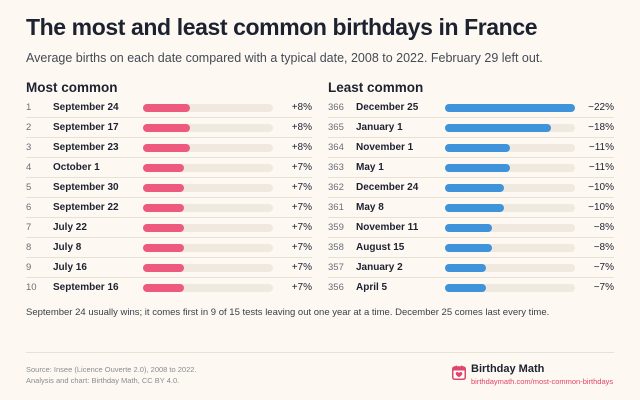 The image size is (640, 400). I want to click on footer-divider, so click(320, 352).